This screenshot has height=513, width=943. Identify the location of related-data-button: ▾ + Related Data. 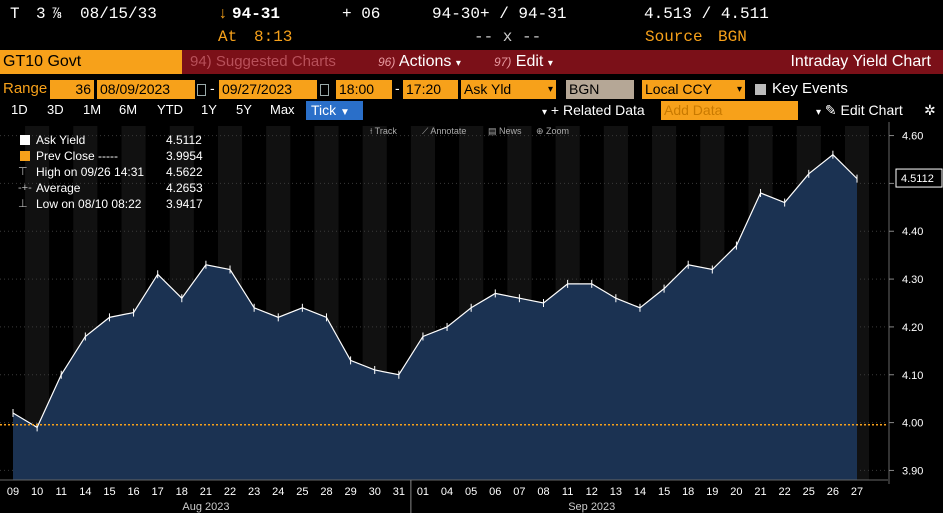
(593, 111).